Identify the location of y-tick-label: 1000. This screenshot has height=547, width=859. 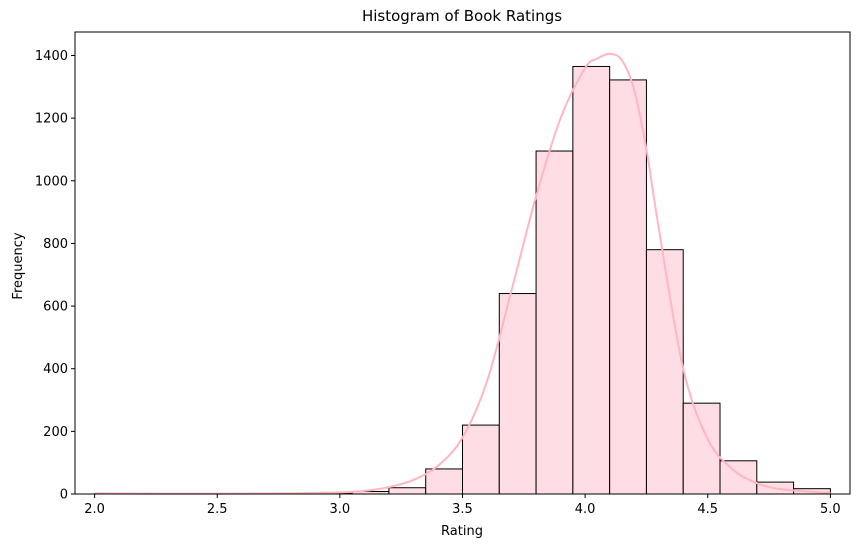
(51, 181).